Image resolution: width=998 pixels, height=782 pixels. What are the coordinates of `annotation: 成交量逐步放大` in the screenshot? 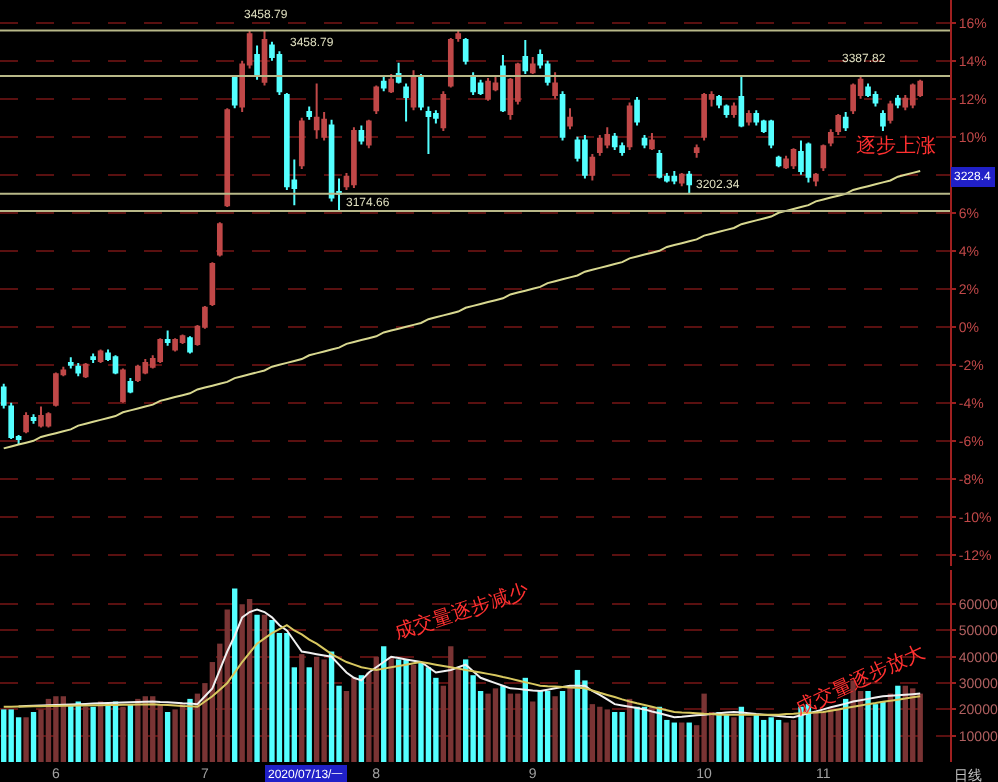 It's located at (860, 680).